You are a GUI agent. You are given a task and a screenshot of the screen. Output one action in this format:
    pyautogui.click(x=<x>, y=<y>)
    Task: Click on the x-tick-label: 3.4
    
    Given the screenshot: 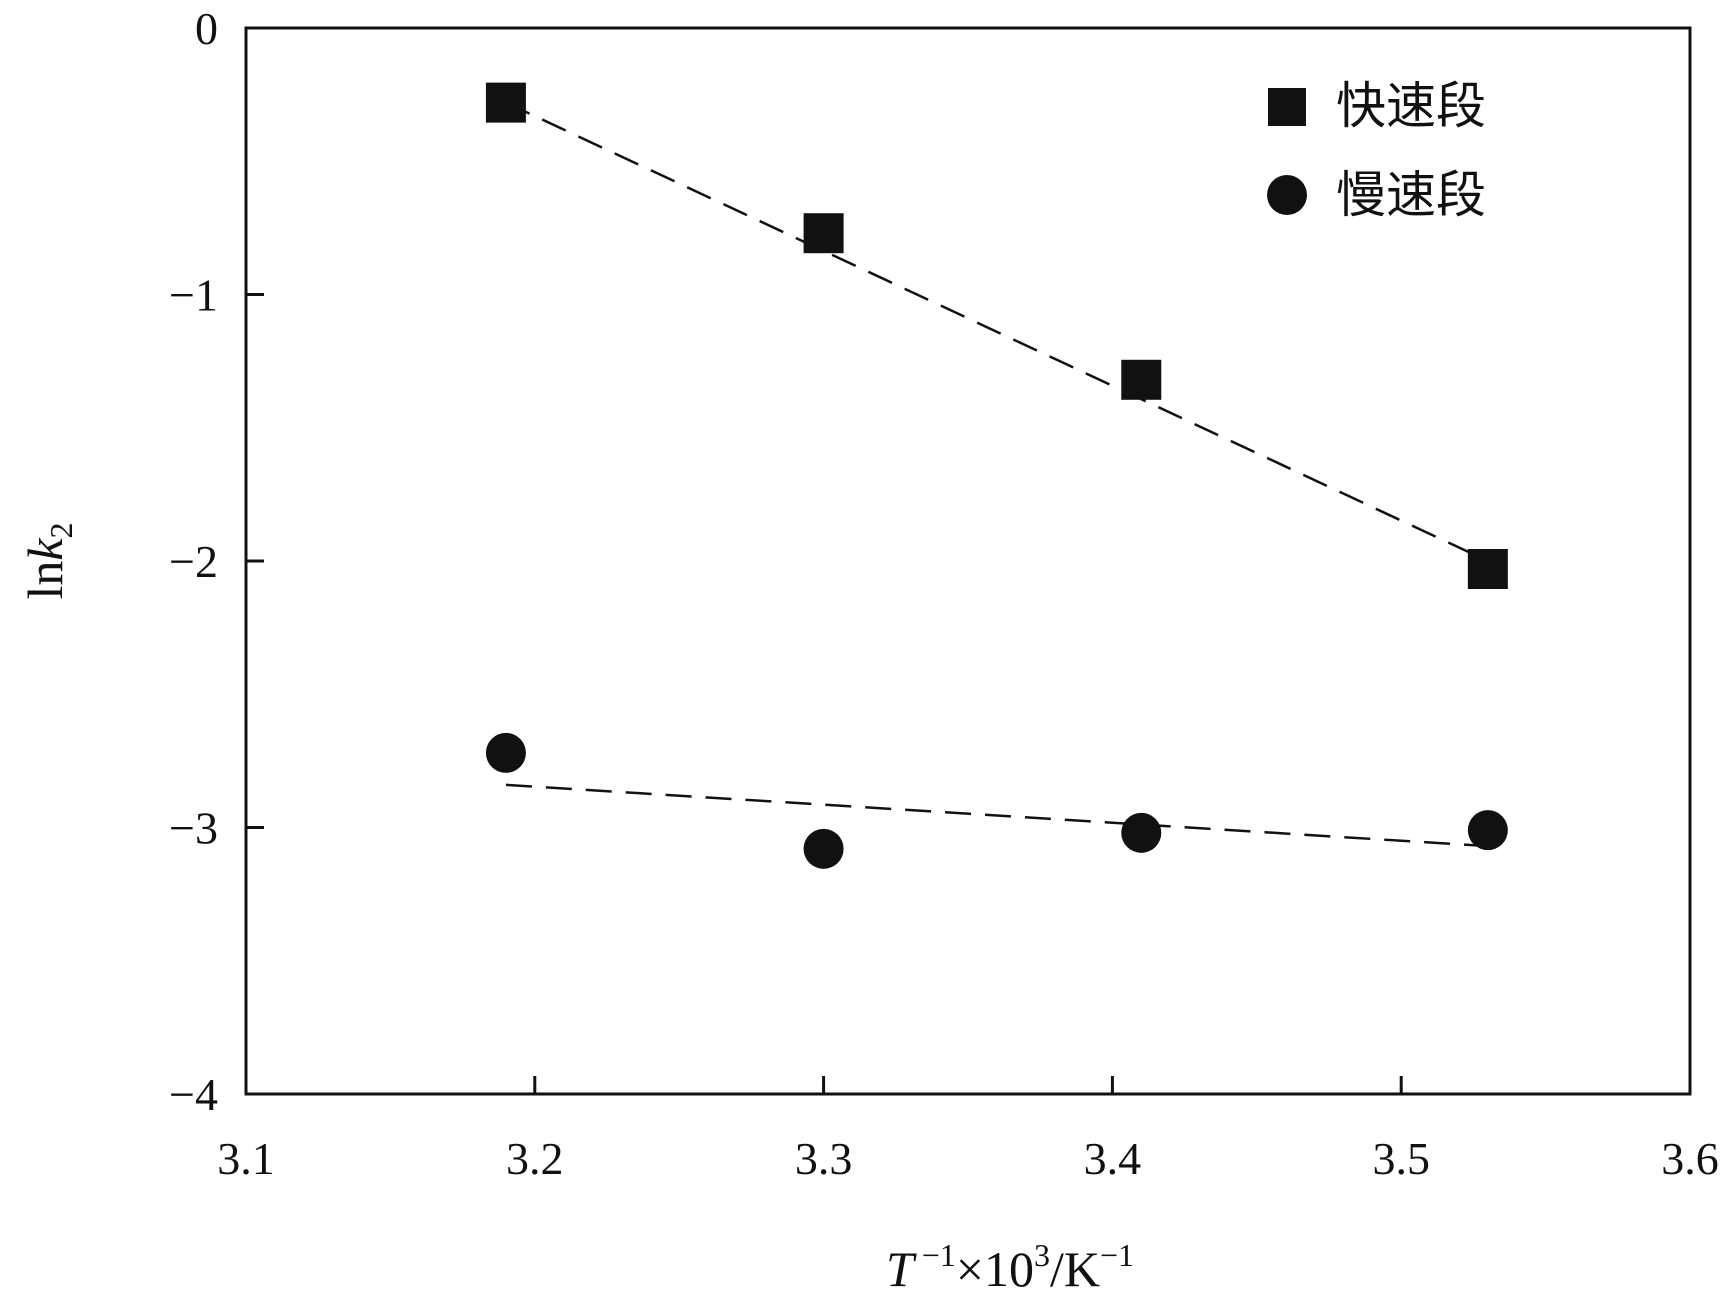 What is the action you would take?
    pyautogui.click(x=1113, y=1158)
    